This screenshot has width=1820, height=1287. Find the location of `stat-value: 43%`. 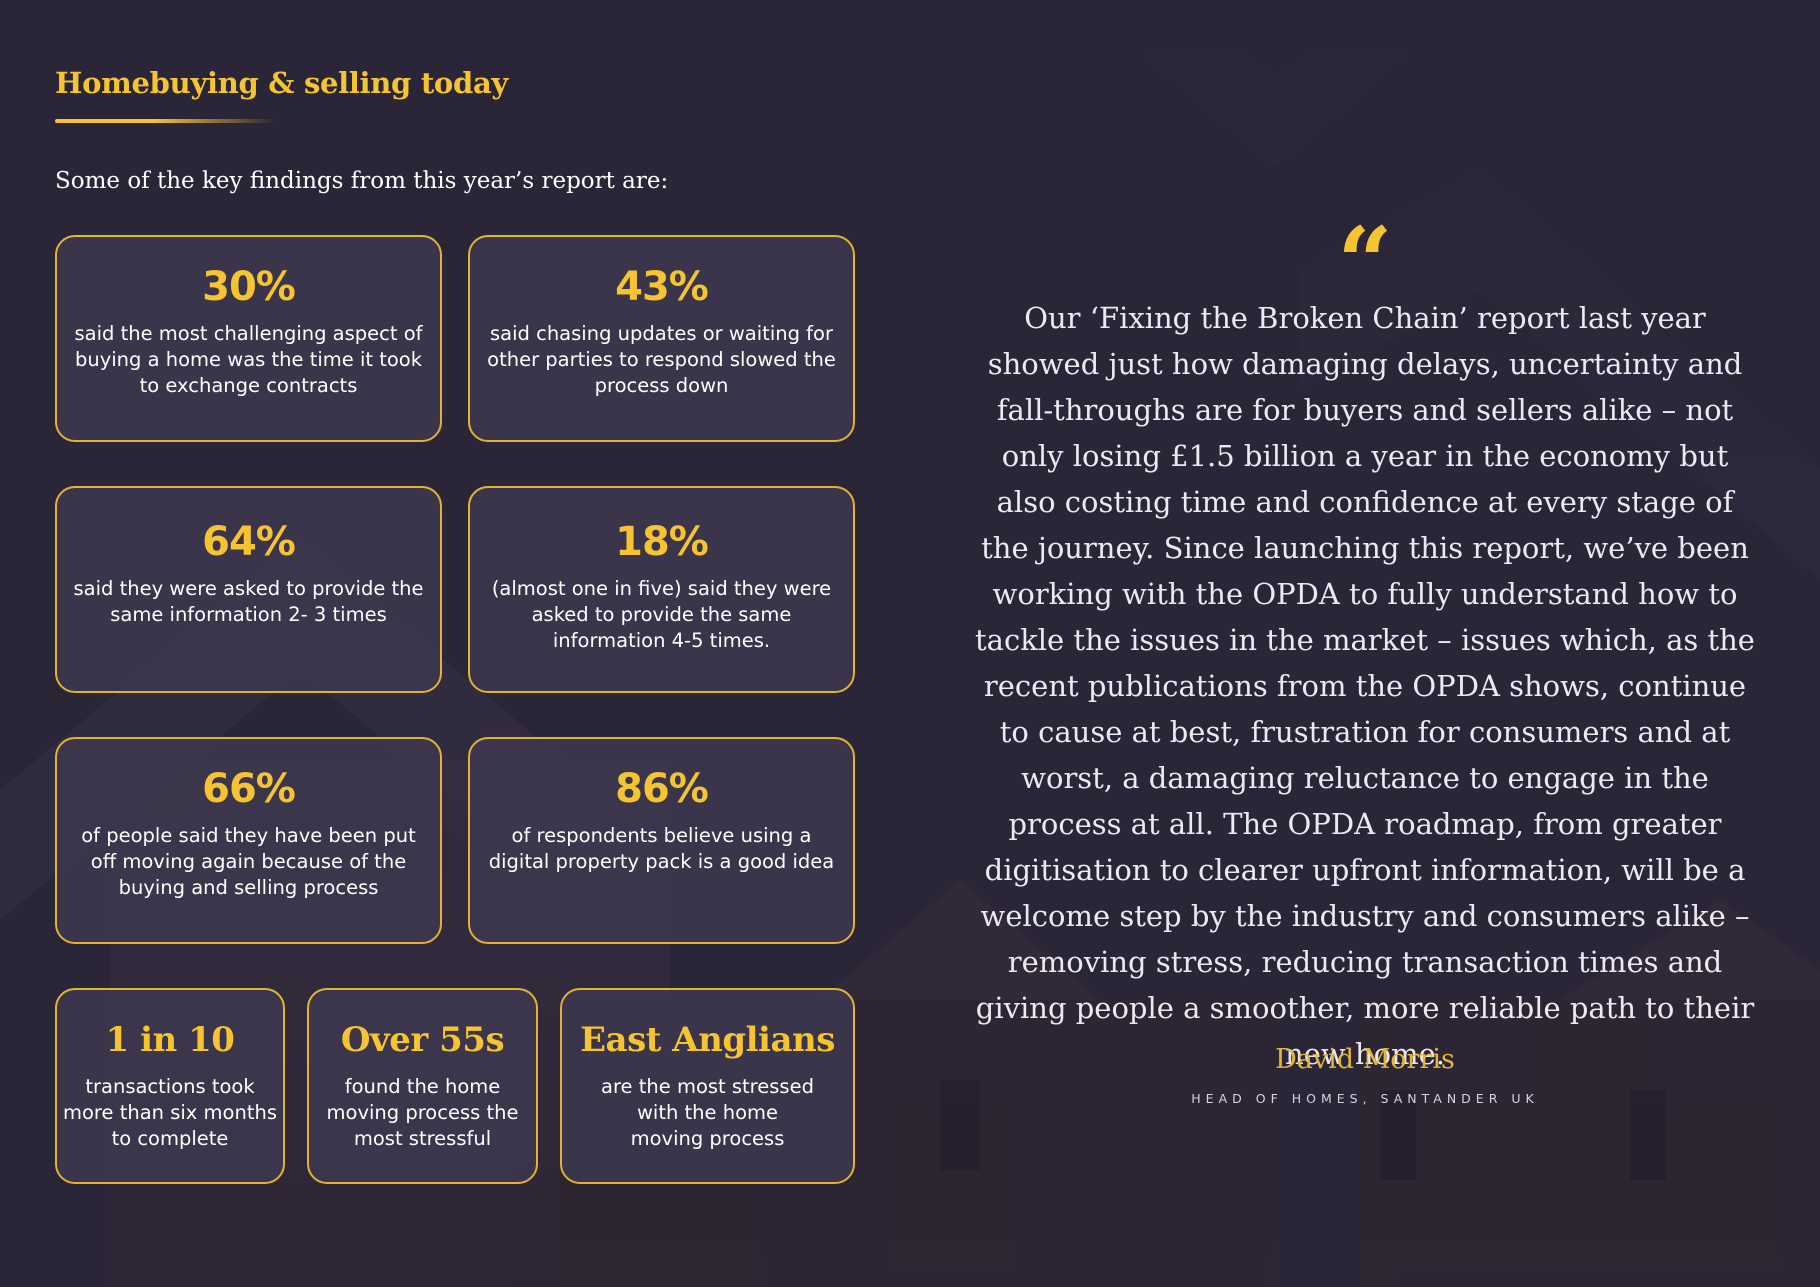

stat-value: 43% is located at coordinates (662, 287).